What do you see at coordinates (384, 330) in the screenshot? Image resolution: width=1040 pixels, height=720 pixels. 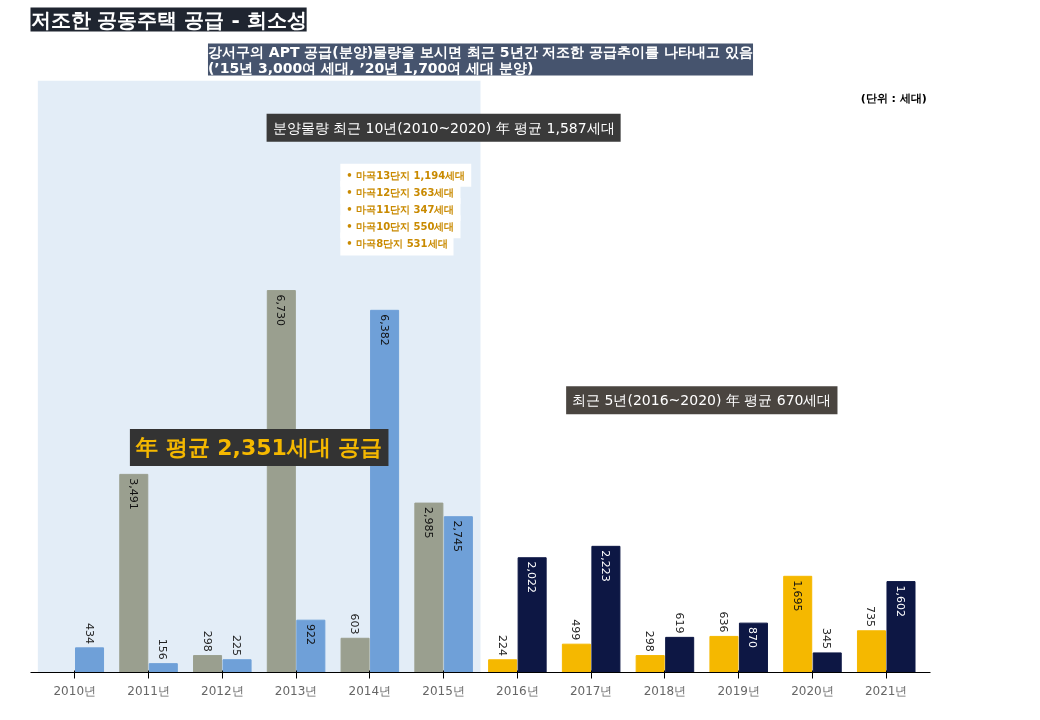 I see `data-label: 6,382` at bounding box center [384, 330].